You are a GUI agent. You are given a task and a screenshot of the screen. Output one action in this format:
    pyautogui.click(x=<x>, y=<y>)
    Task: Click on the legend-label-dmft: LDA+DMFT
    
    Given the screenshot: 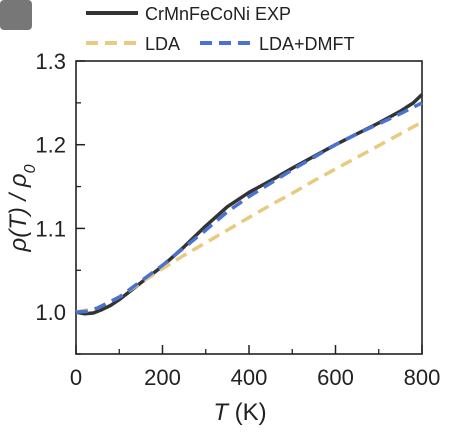 What is the action you would take?
    pyautogui.click(x=307, y=44)
    